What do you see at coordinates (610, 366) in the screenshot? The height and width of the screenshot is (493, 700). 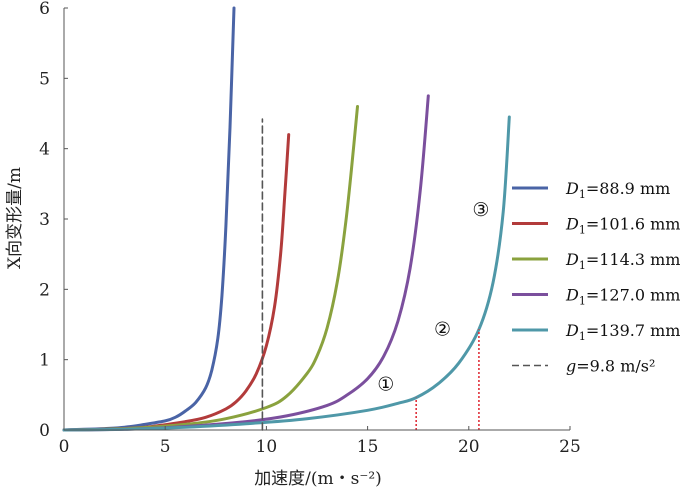 I see `legend-label-6: g=9.8 m/s²` at bounding box center [610, 366].